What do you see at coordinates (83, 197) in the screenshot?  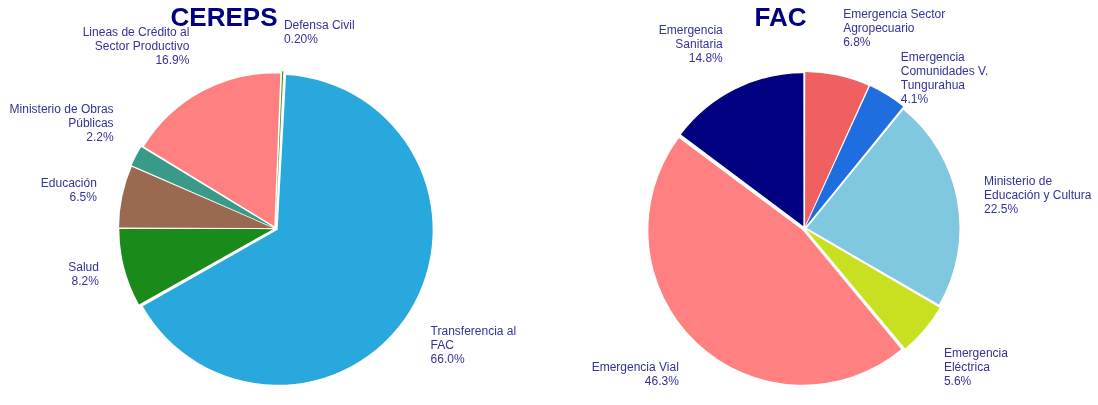 I see `data-label: 6.5%` at bounding box center [83, 197].